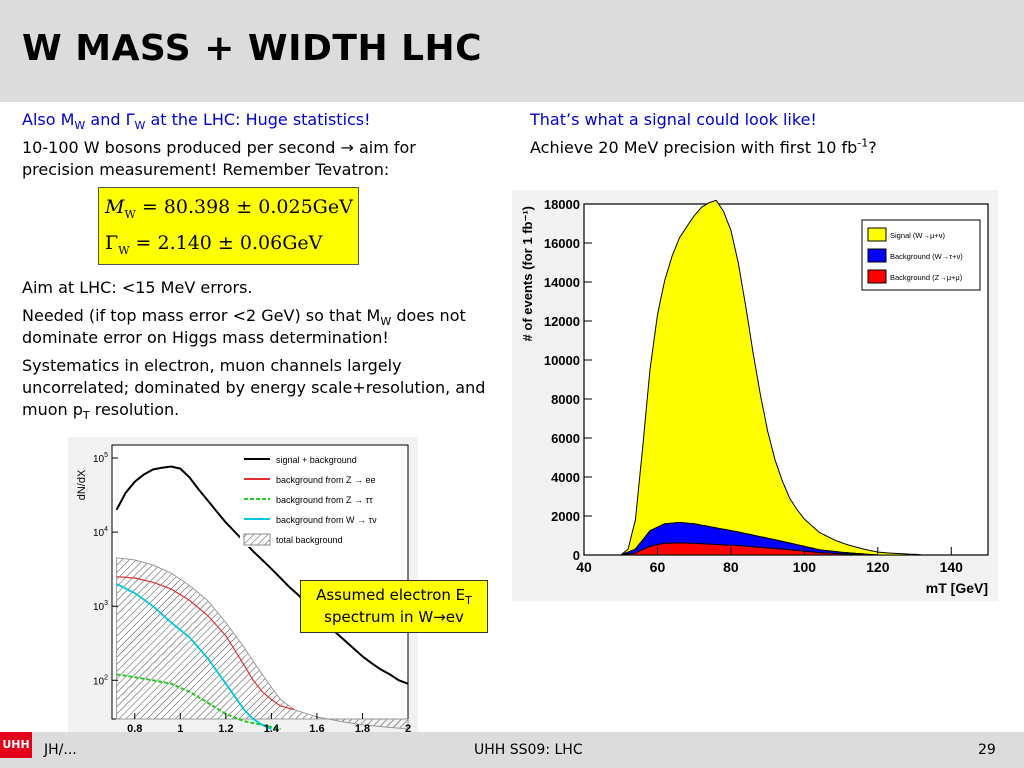  I want to click on footer-center: UHH SS09: LHC, so click(528, 750).